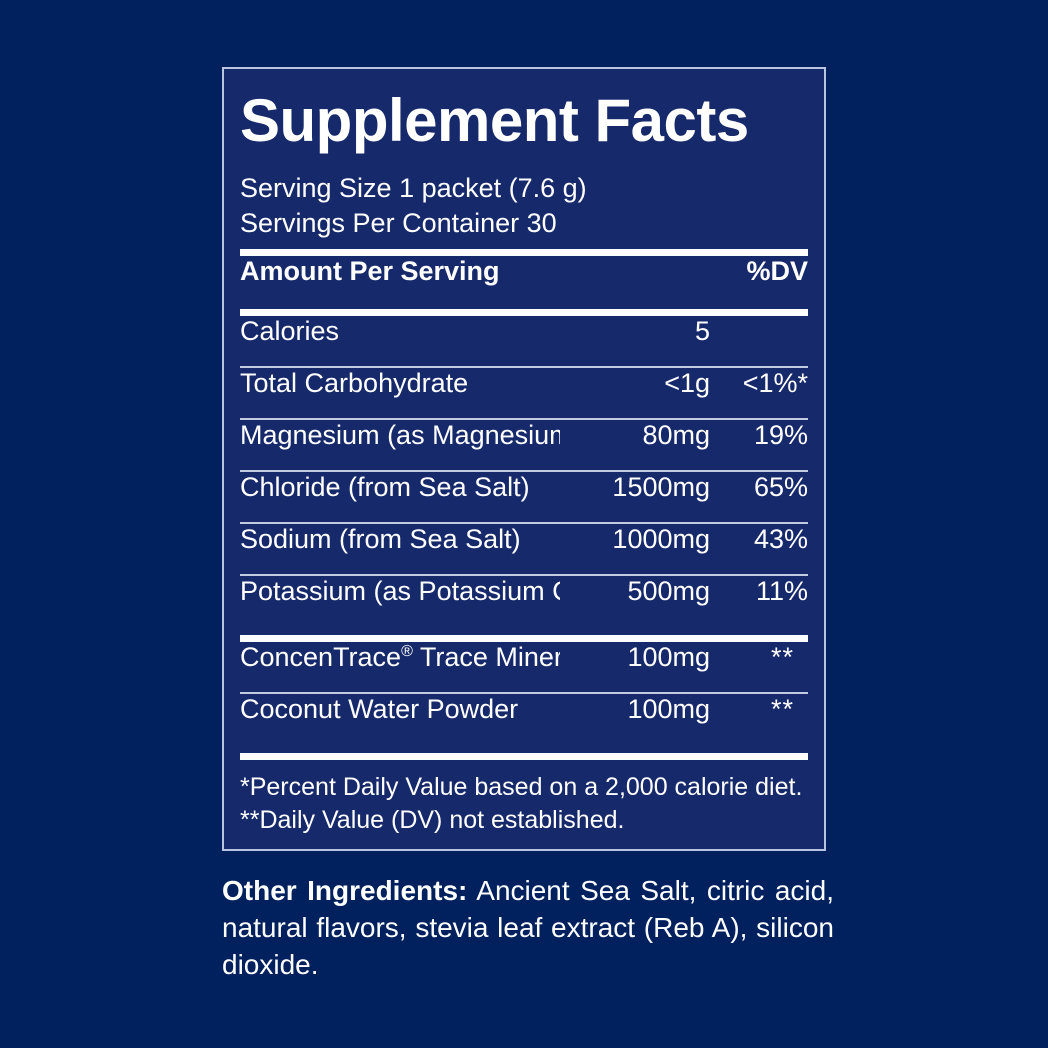  What do you see at coordinates (687, 383) in the screenshot?
I see `nutrient-amount: <1g` at bounding box center [687, 383].